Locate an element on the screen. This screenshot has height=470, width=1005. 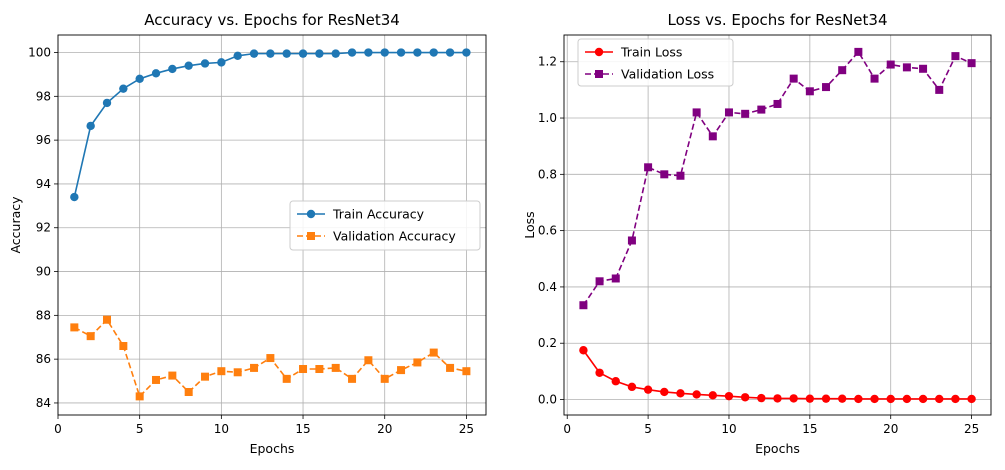
y-axis-label: Loss is located at coordinates (529, 224).